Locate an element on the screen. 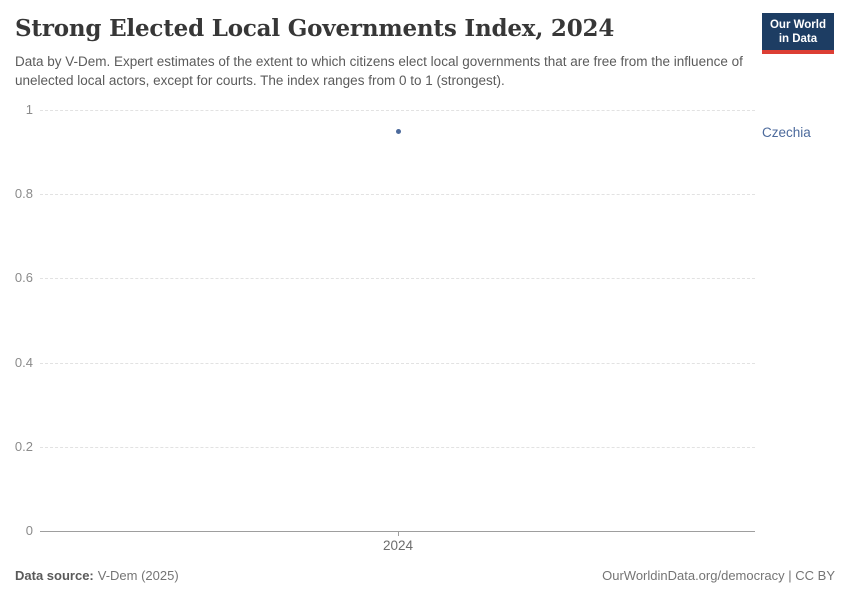 The height and width of the screenshot is (600, 850). data-source-label: Data source: is located at coordinates (54, 575).